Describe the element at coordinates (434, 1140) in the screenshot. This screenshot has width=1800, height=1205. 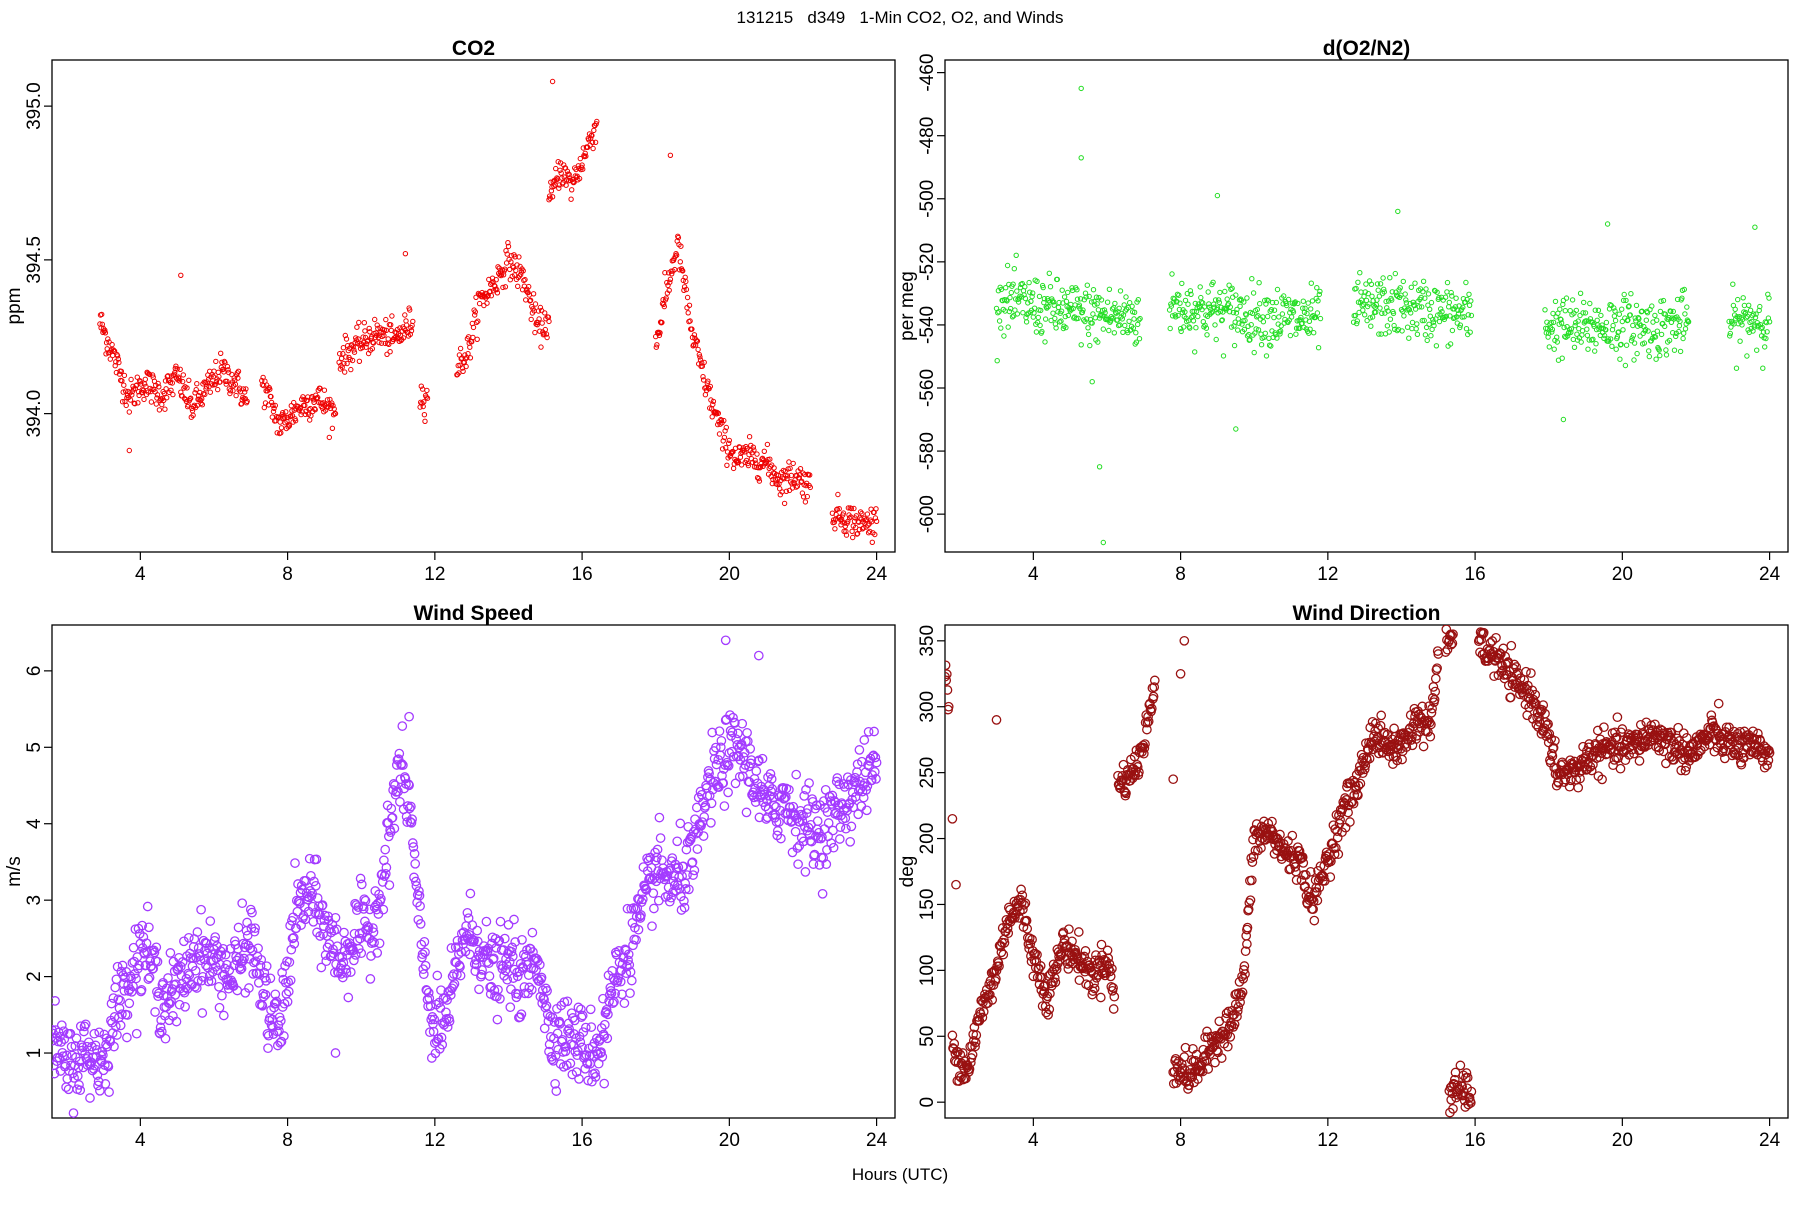
I see `x-tick-label: 12` at that location.